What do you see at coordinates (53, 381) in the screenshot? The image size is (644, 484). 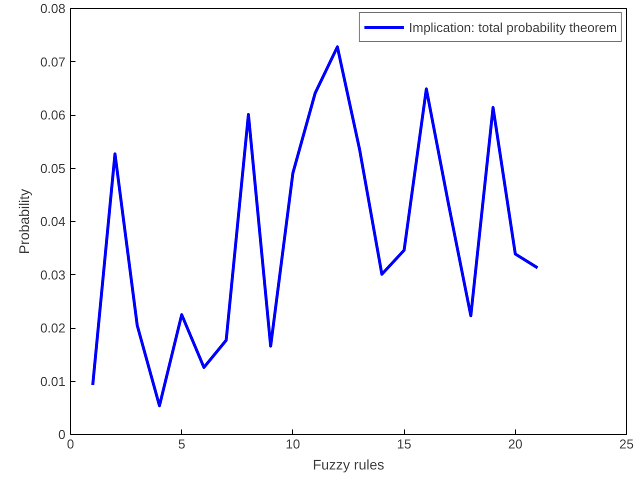 I see `y-tick-label: 0.01` at bounding box center [53, 381].